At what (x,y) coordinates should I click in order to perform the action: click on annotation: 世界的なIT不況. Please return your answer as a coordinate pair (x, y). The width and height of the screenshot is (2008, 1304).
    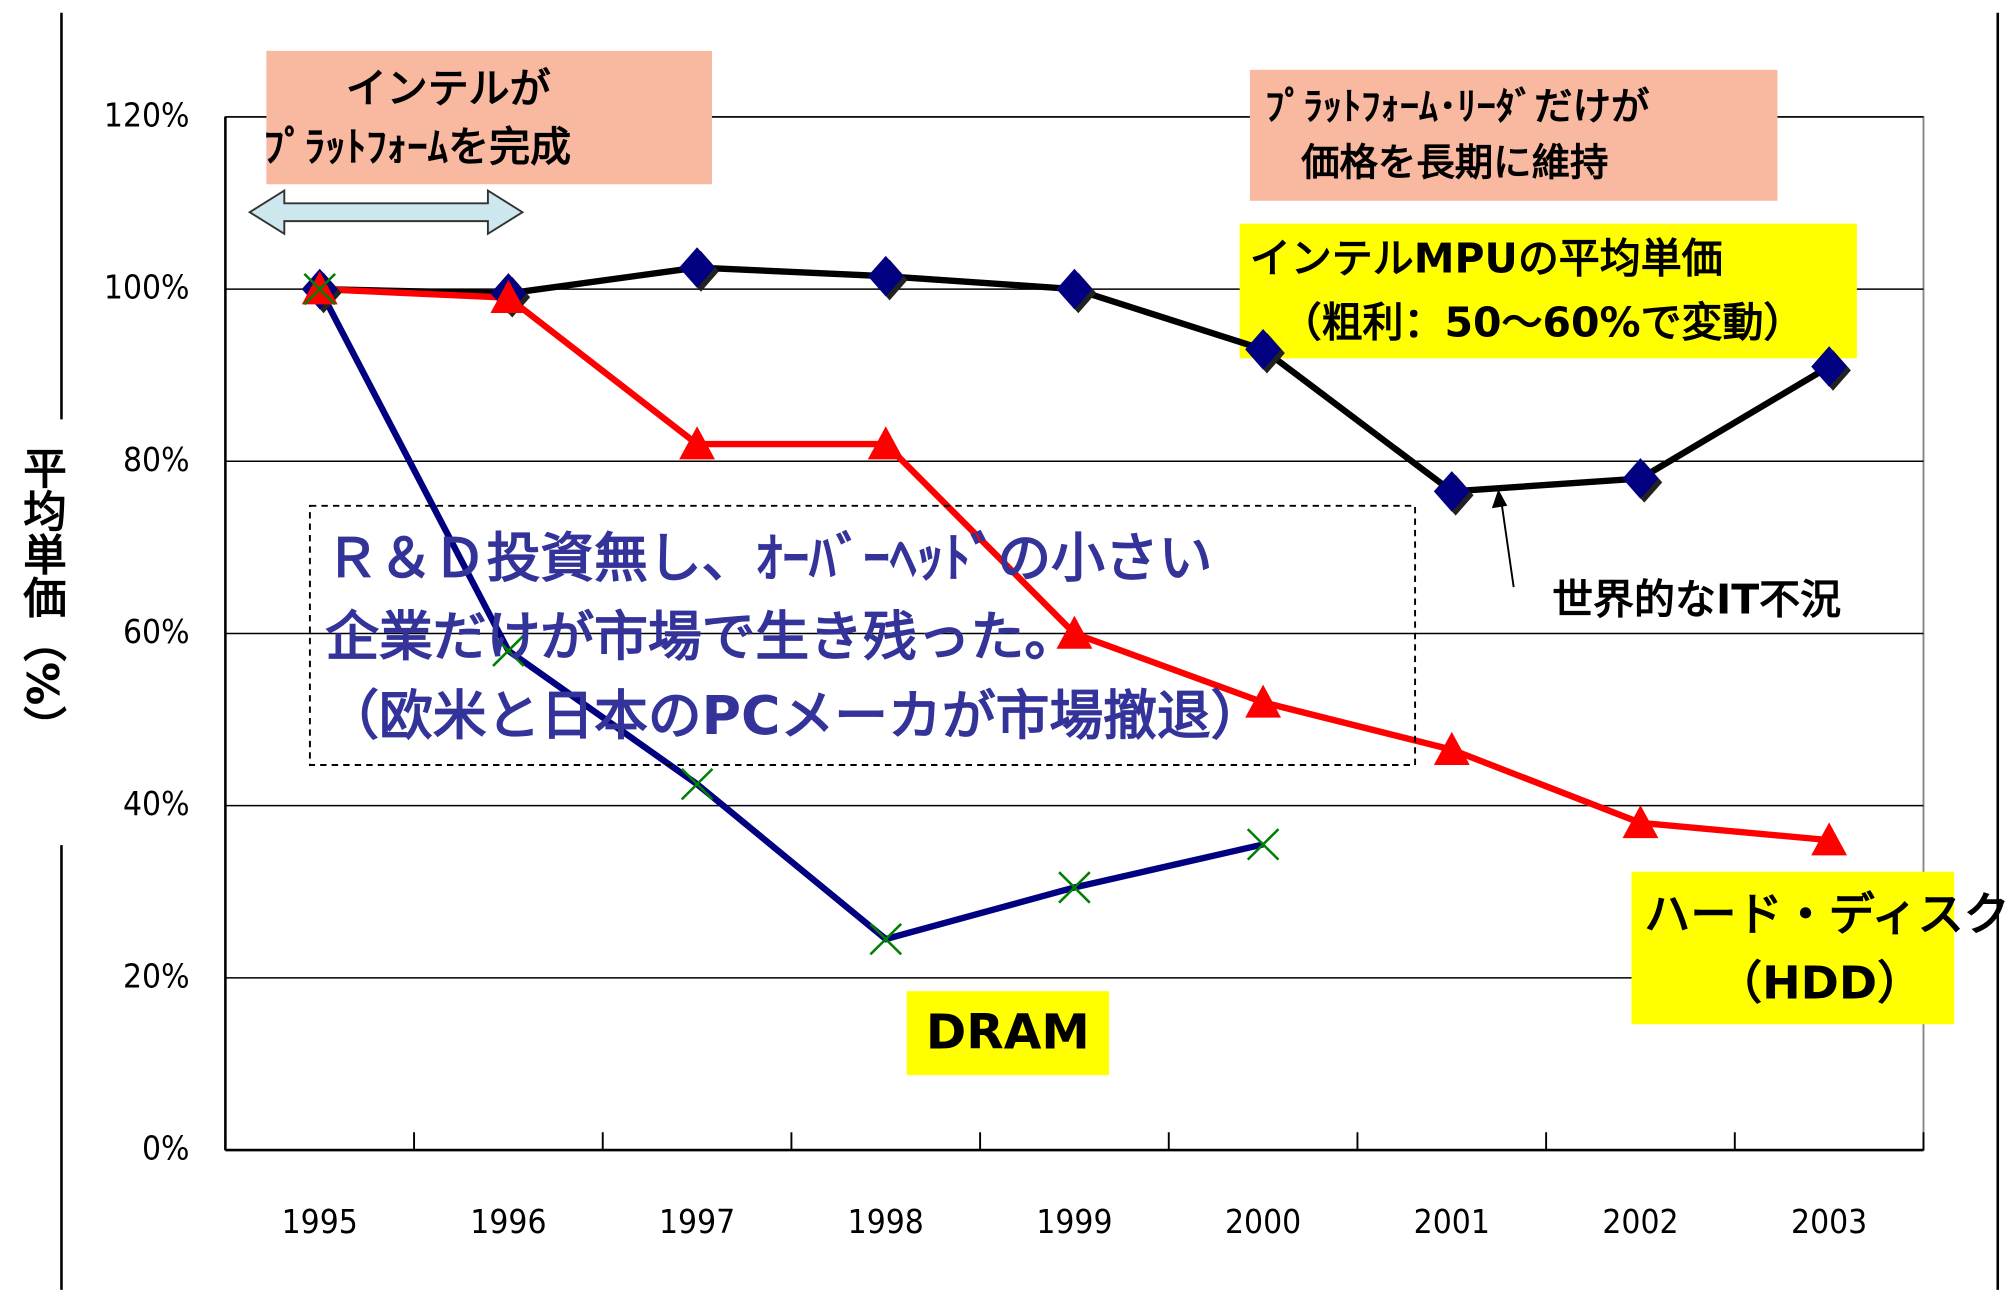
    Looking at the image, I should click on (1696, 599).